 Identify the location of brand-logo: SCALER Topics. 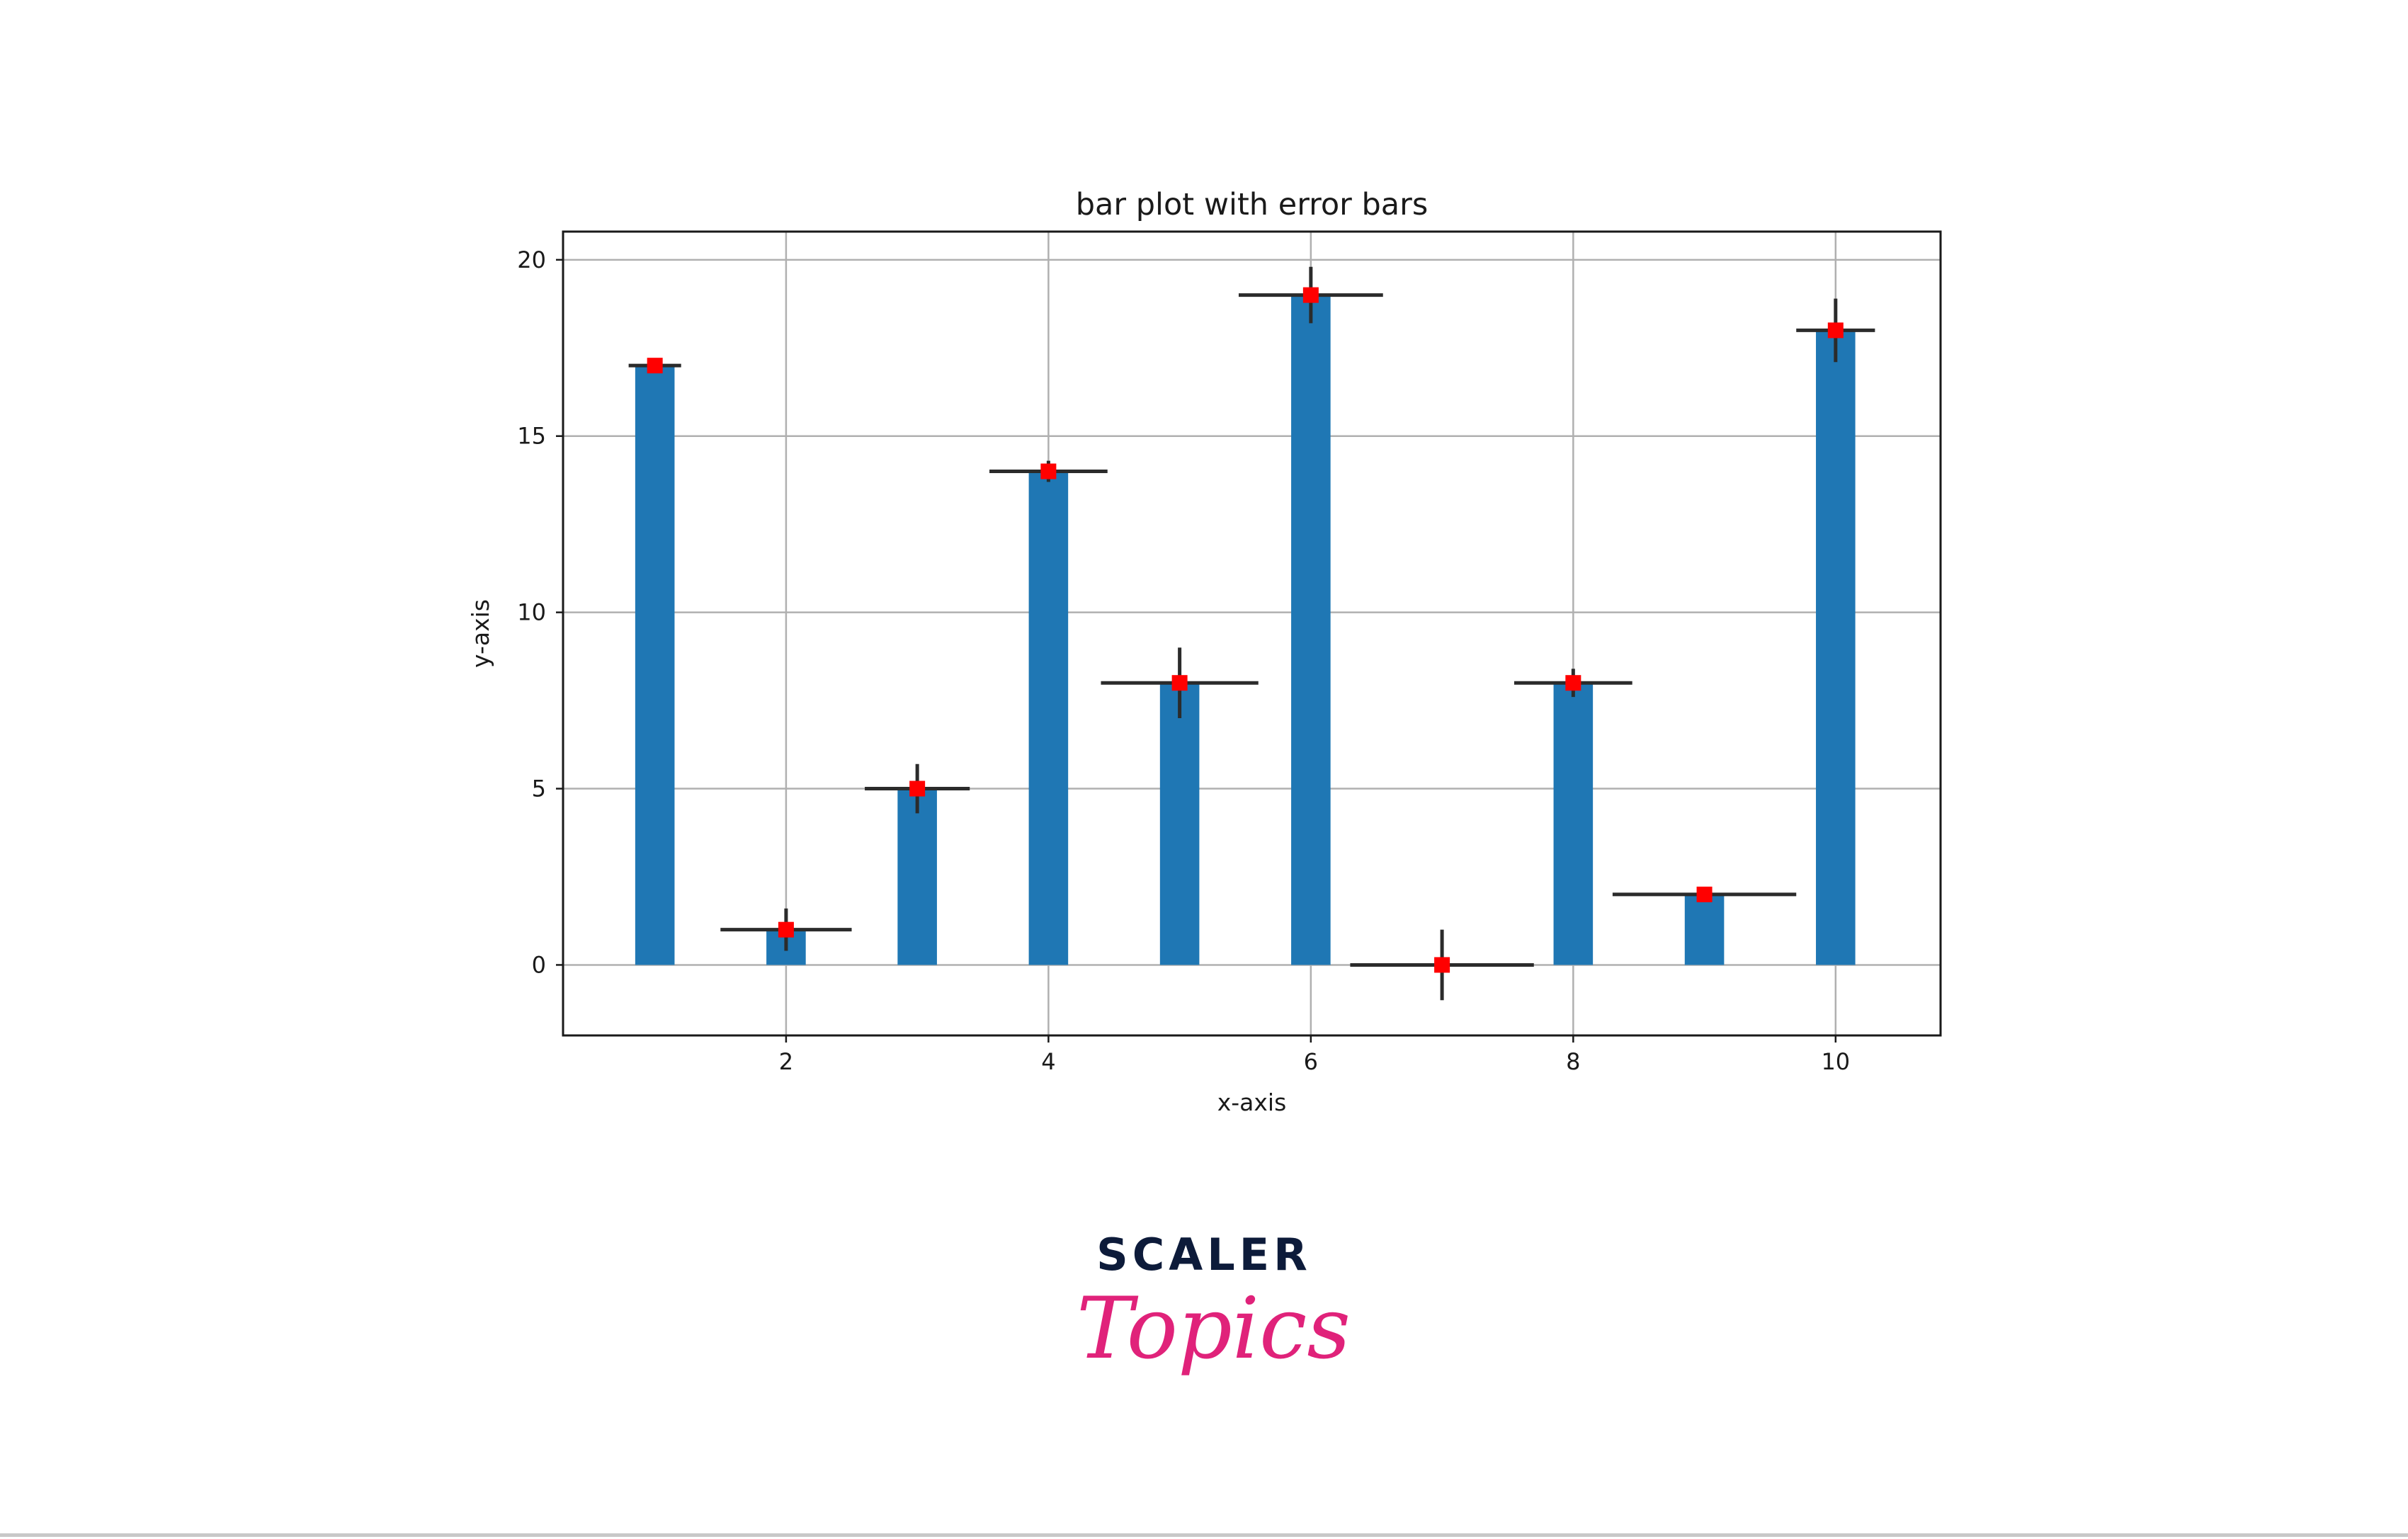
(1214, 1325).